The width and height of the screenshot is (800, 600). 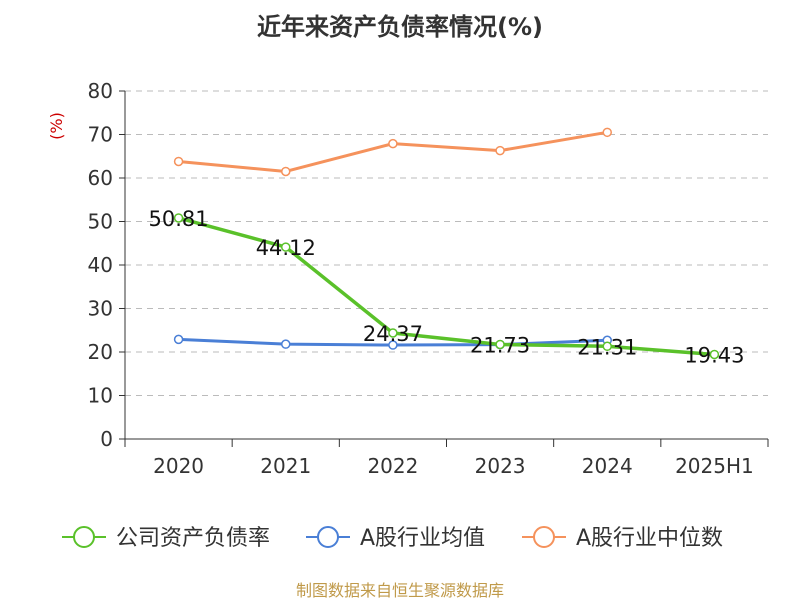 What do you see at coordinates (100, 265) in the screenshot?
I see `y-tick-label: 40` at bounding box center [100, 265].